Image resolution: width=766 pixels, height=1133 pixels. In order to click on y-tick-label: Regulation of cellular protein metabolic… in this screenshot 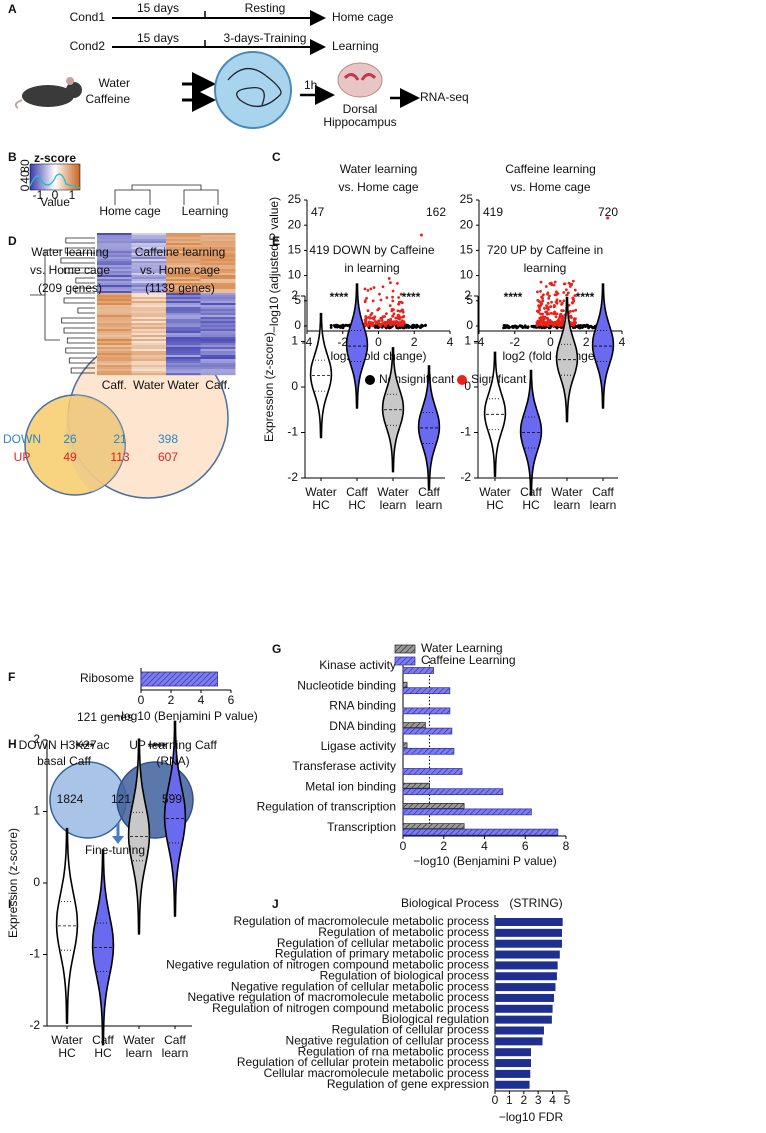, I will do `click(363, 1062)`.